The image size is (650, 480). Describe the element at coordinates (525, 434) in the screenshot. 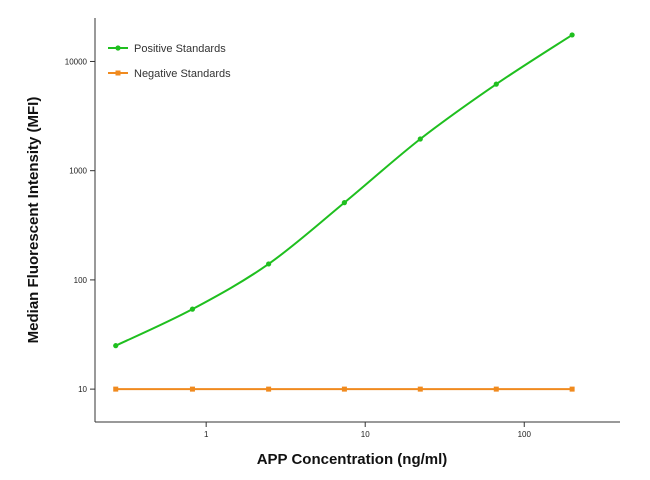

I see `x-tick-label: 100` at that location.